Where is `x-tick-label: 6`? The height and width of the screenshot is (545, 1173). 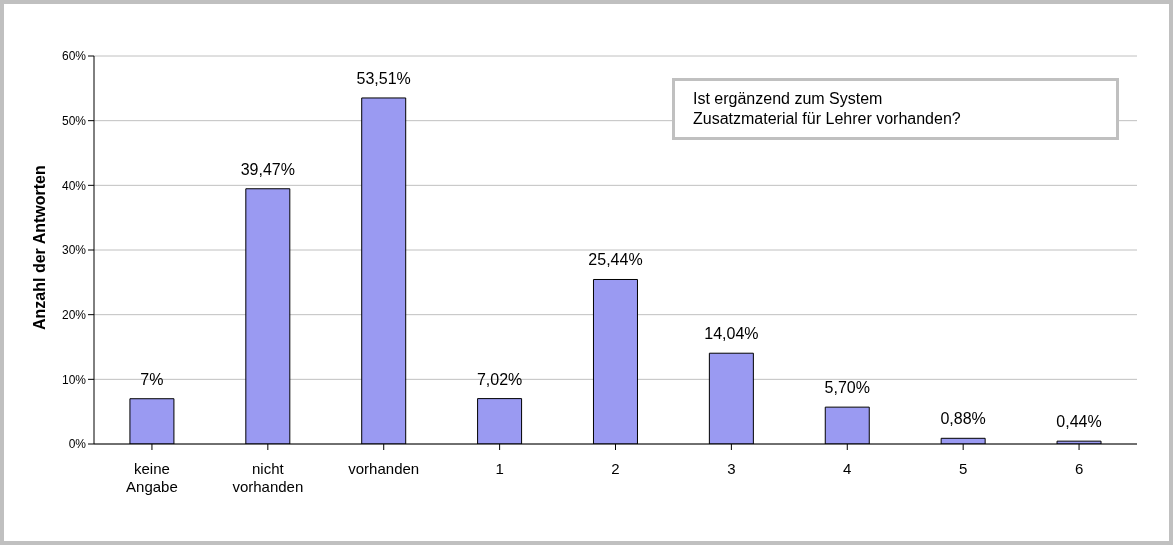
x-tick-label: 6 is located at coordinates (1079, 468).